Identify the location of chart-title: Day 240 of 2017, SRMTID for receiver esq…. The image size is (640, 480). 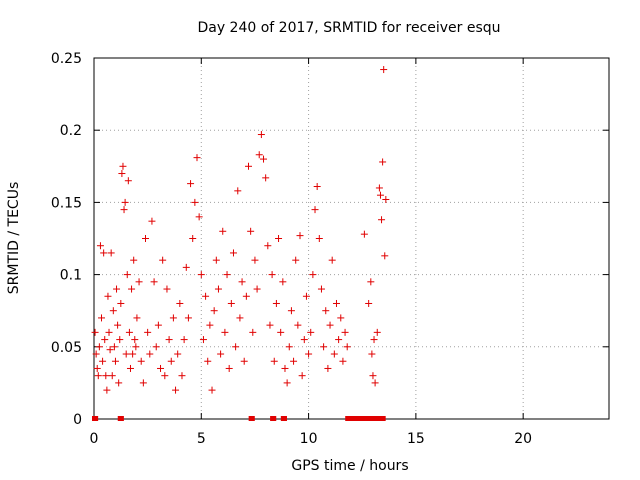
(348, 28).